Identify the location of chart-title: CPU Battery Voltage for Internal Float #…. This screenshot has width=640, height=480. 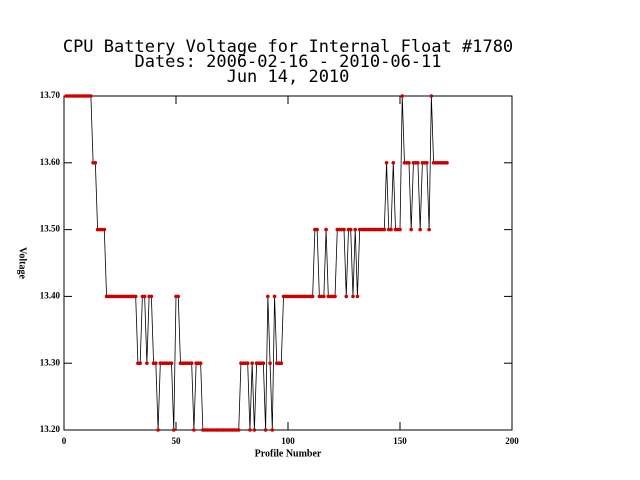
(288, 47).